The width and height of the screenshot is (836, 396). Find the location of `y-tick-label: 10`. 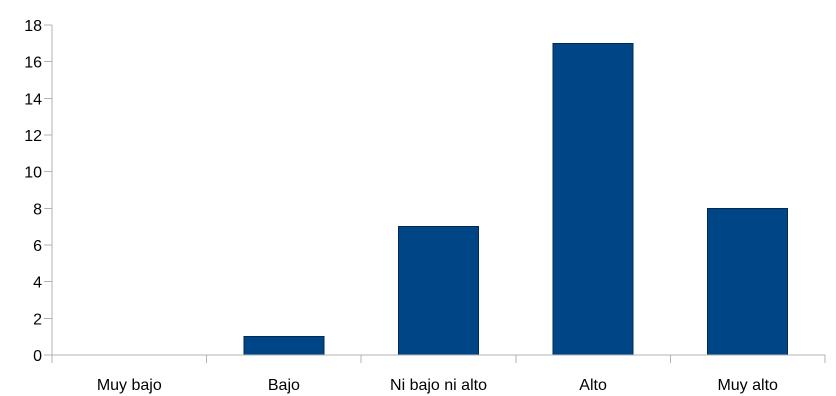

y-tick-label: 10 is located at coordinates (33, 173).